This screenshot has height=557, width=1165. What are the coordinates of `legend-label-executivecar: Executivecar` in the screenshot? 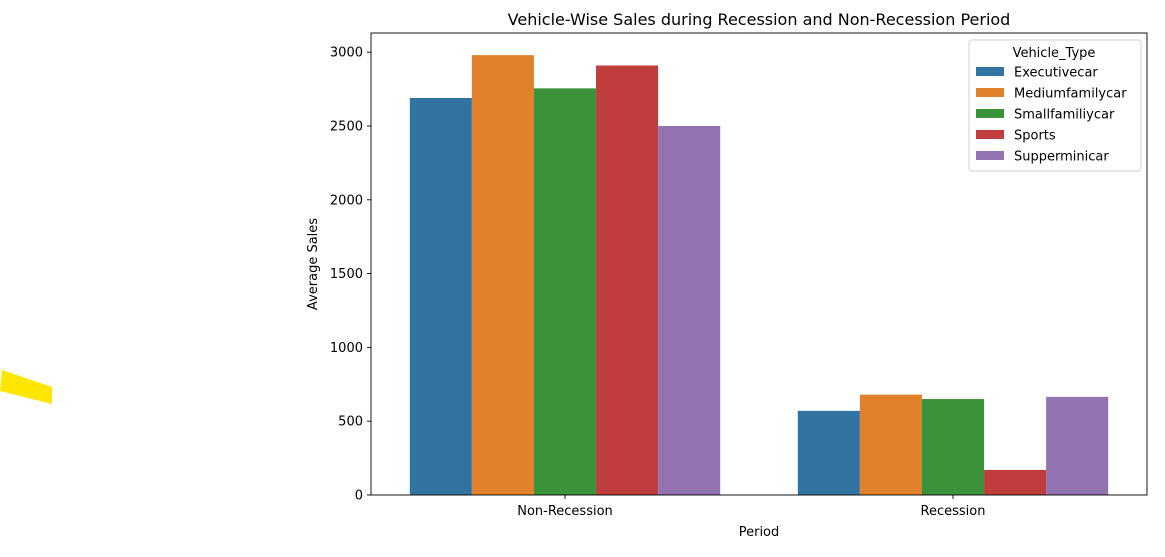 It's located at (1056, 73).